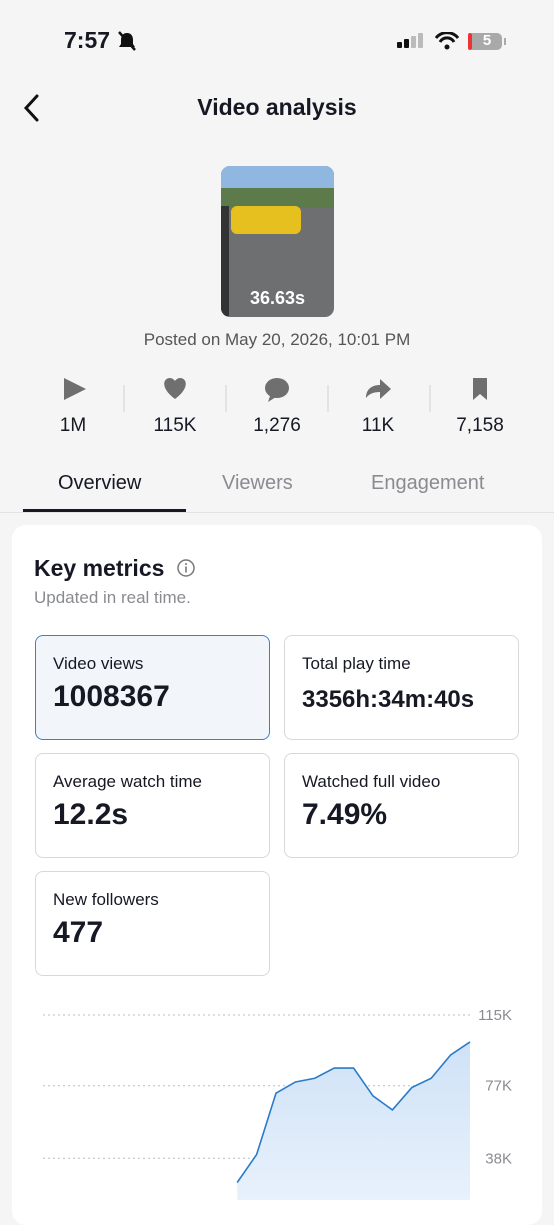 This screenshot has height=1225, width=554. I want to click on views-chart: 115K 77K 38K, so click(277, 1103).